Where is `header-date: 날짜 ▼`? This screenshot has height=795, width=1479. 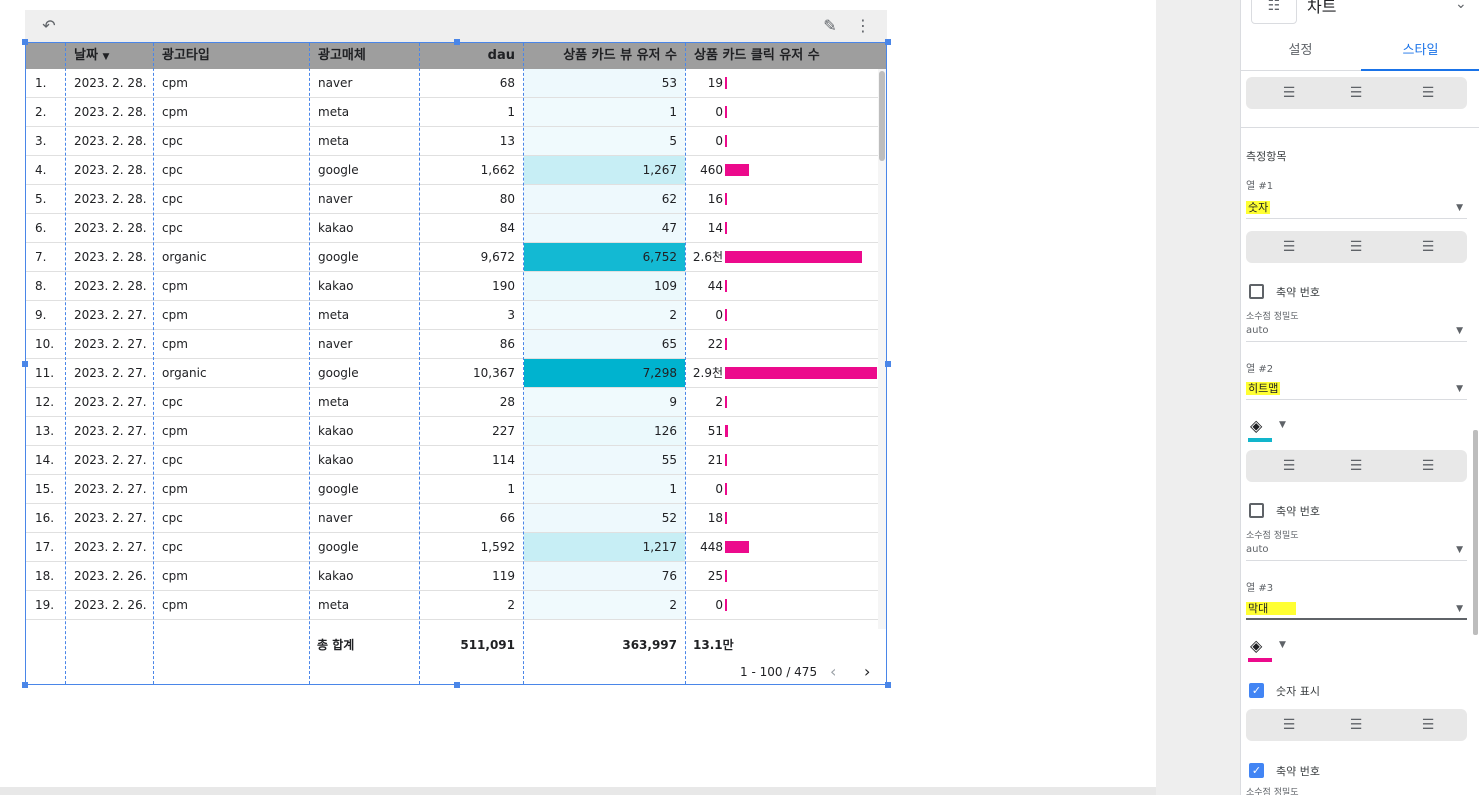
header-date: 날짜 ▼ is located at coordinates (92, 55).